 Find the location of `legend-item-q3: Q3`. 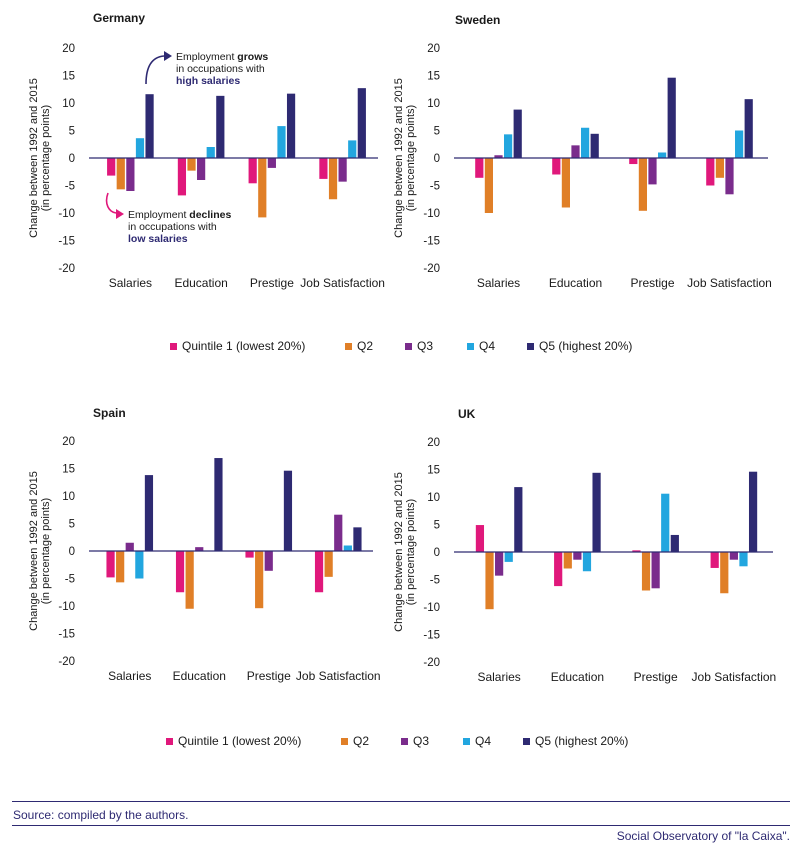

legend-item-q3: Q3 is located at coordinates (419, 346).